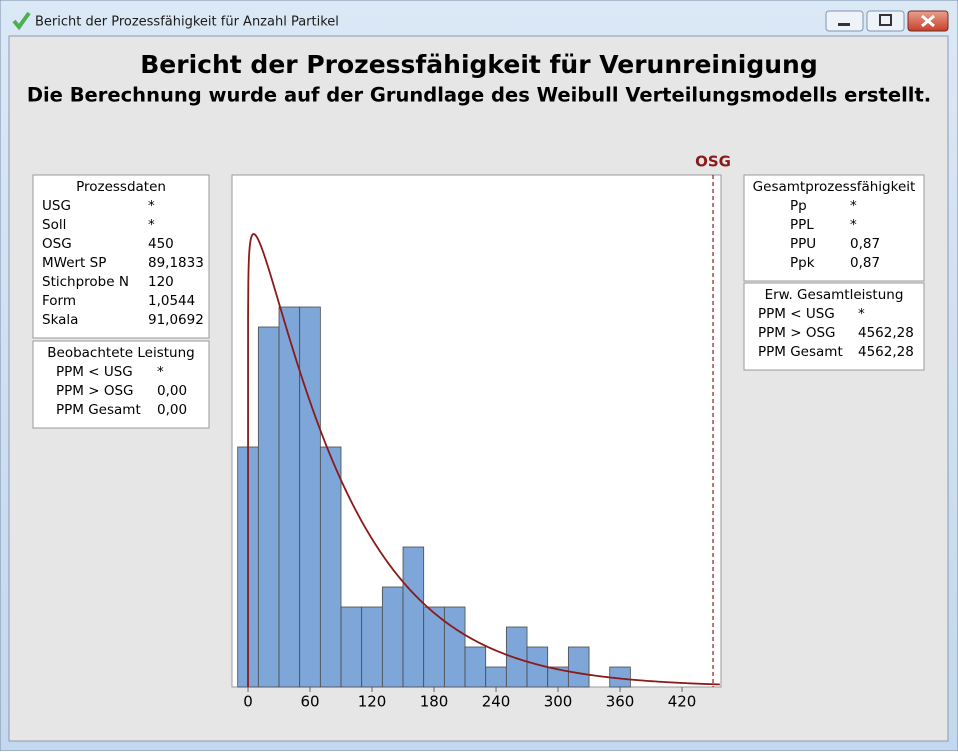 The width and height of the screenshot is (958, 755). Describe the element at coordinates (372, 702) in the screenshot. I see `x-tick-label: 120` at that location.